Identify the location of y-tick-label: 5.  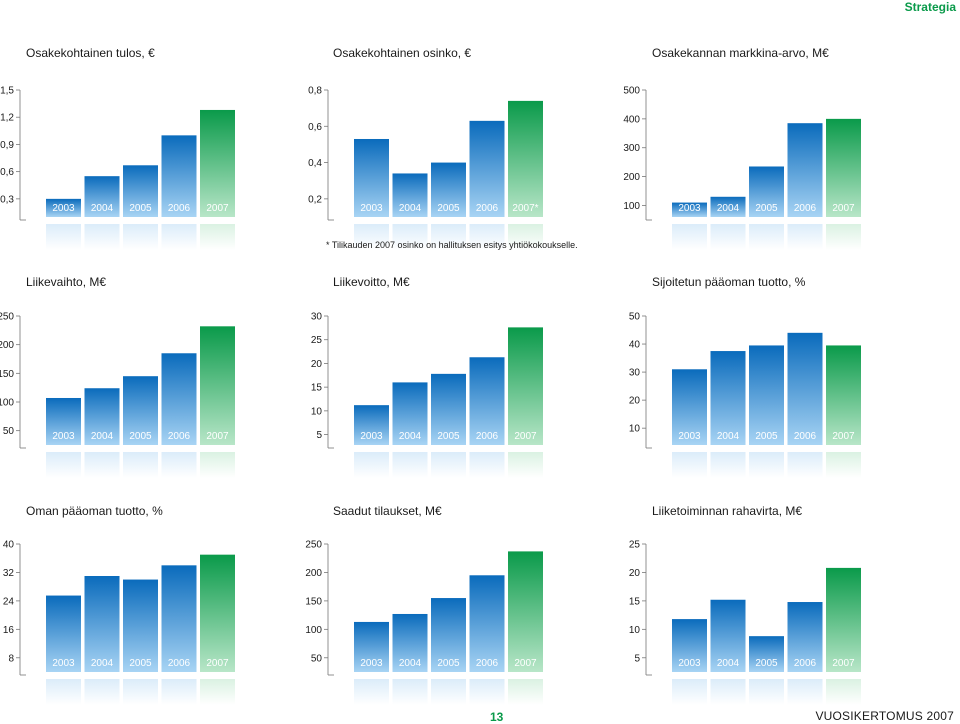
(319, 435).